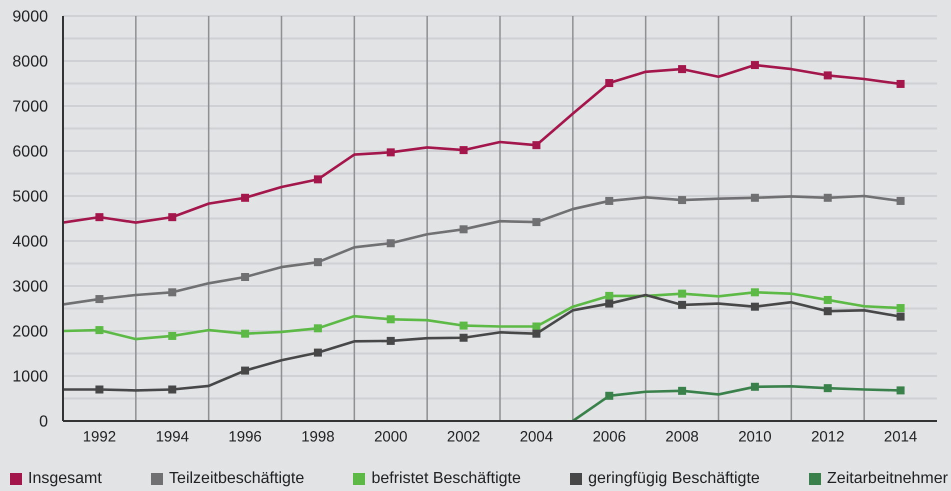 This screenshot has height=491, width=951. I want to click on y-tick-label: 4000, so click(30, 242).